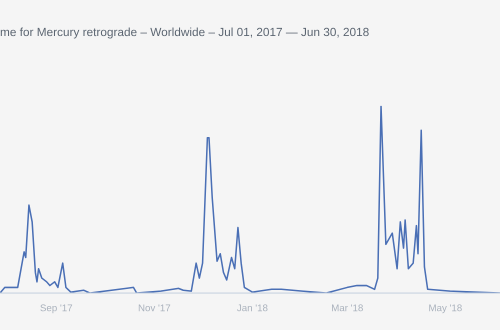  I want to click on x-tick-label: Nov '17, so click(154, 308).